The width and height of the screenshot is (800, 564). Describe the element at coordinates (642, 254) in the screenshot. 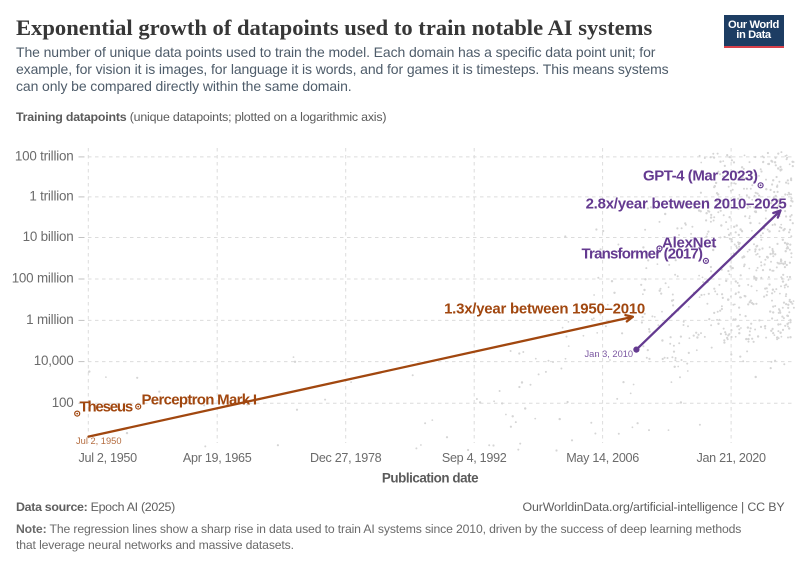

I see `svg-text: Transformer (2017)` at that location.